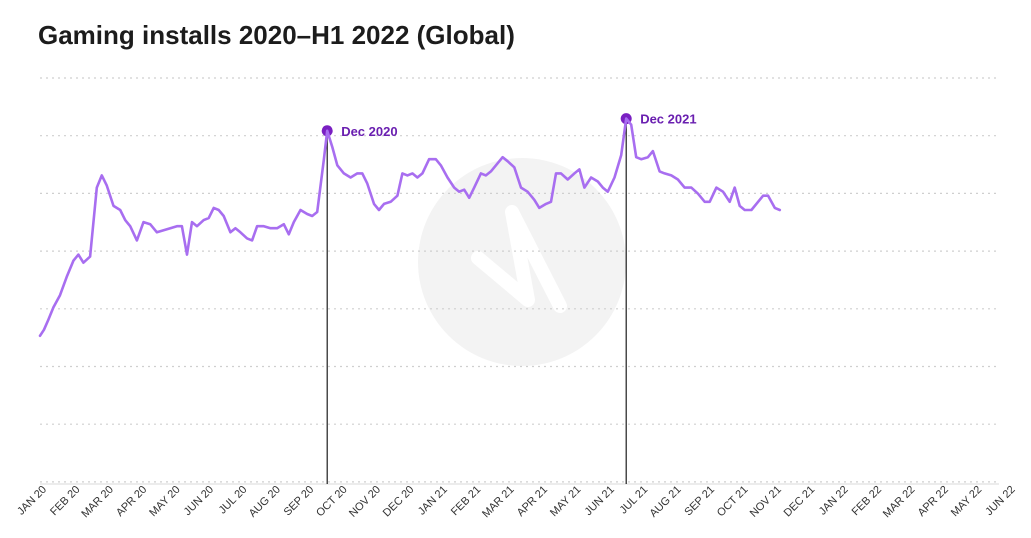 This screenshot has width=1031, height=538. What do you see at coordinates (65, 501) in the screenshot?
I see `x-tick-label: FEB 20` at bounding box center [65, 501].